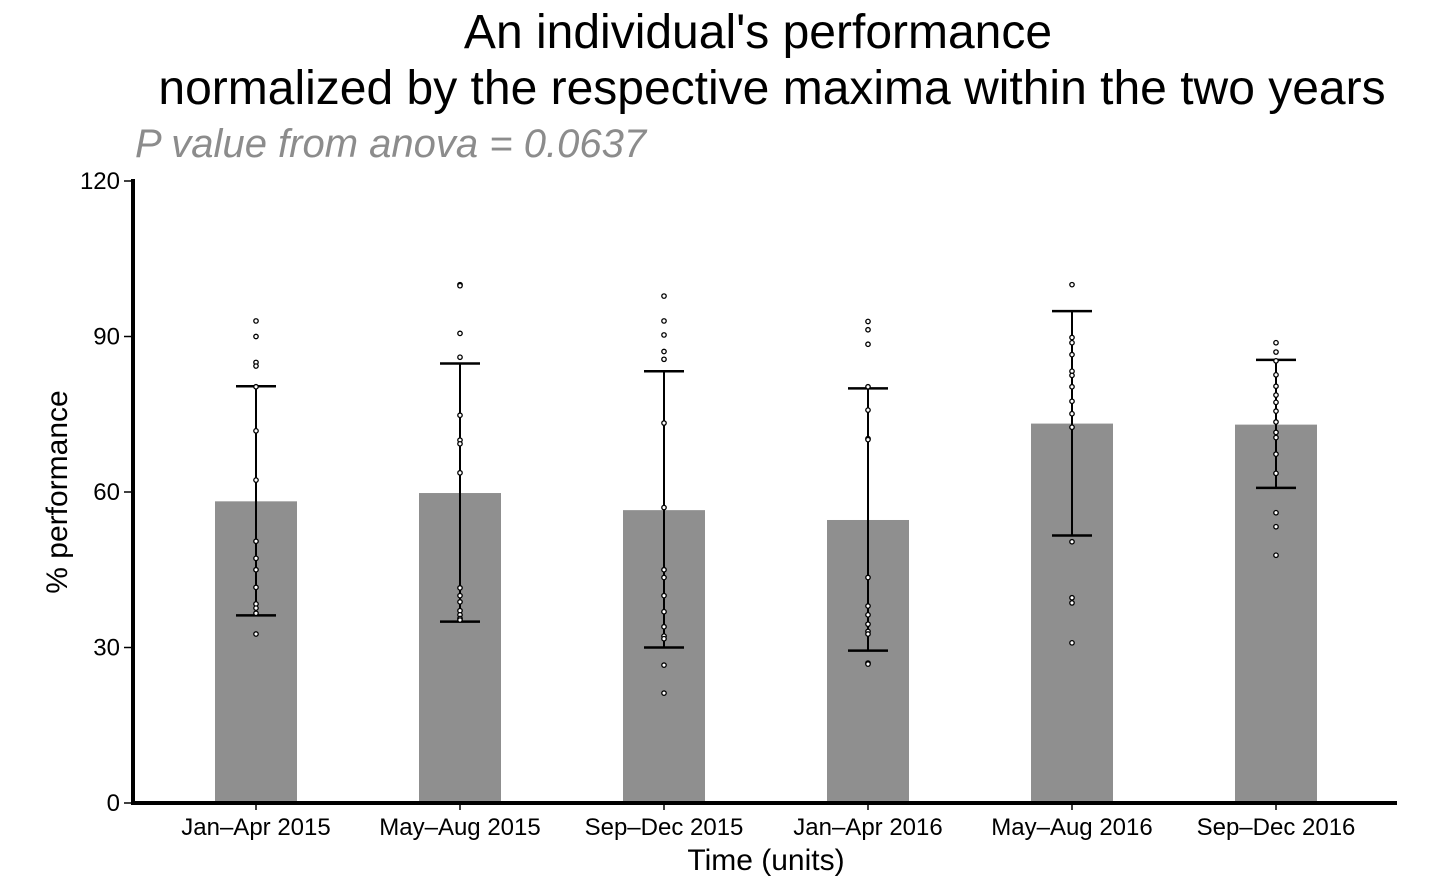 This screenshot has width=1440, height=889. I want to click on y-axis-title: % performance, so click(57, 491).